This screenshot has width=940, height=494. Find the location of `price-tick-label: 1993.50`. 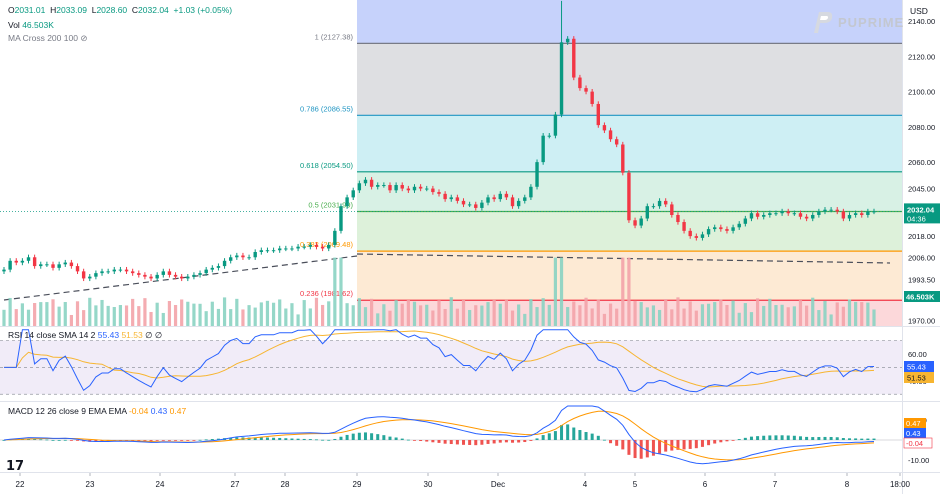

price-tick-label: 1993.50 is located at coordinates (921, 279).